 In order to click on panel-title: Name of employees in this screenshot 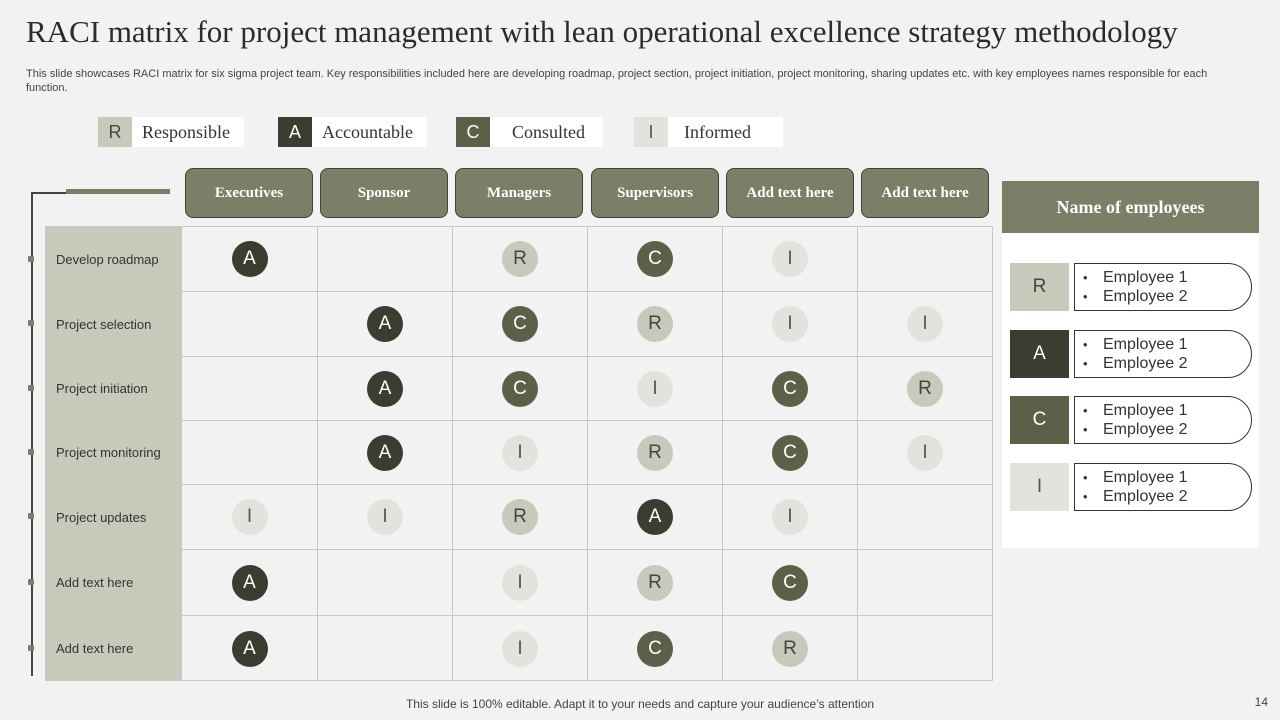, I will do `click(1130, 207)`.